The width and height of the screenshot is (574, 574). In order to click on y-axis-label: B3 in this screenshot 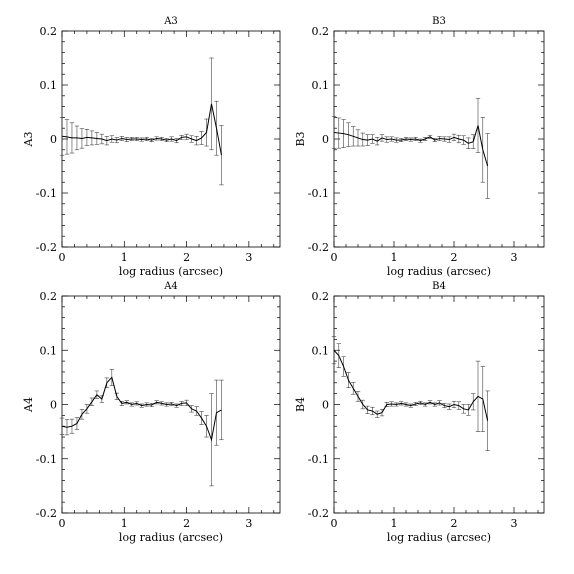, I will do `click(300, 138)`.